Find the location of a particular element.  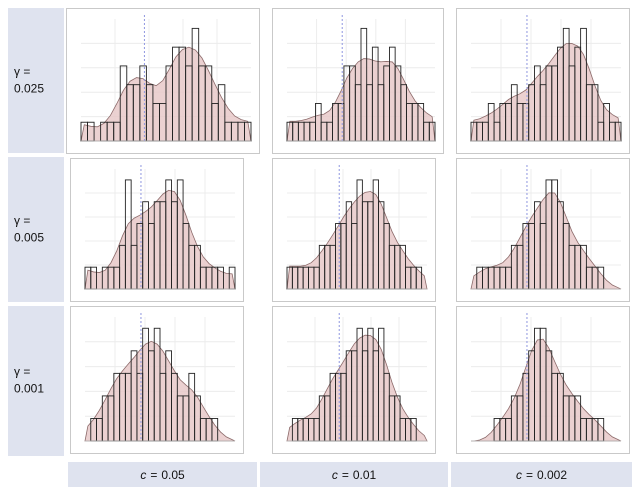

histogram-panel-r3c1 is located at coordinates (157, 380).